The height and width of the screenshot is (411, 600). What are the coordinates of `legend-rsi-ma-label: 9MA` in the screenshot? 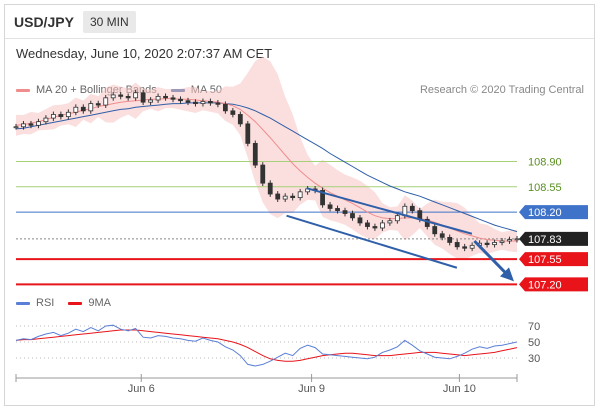 It's located at (99, 303).